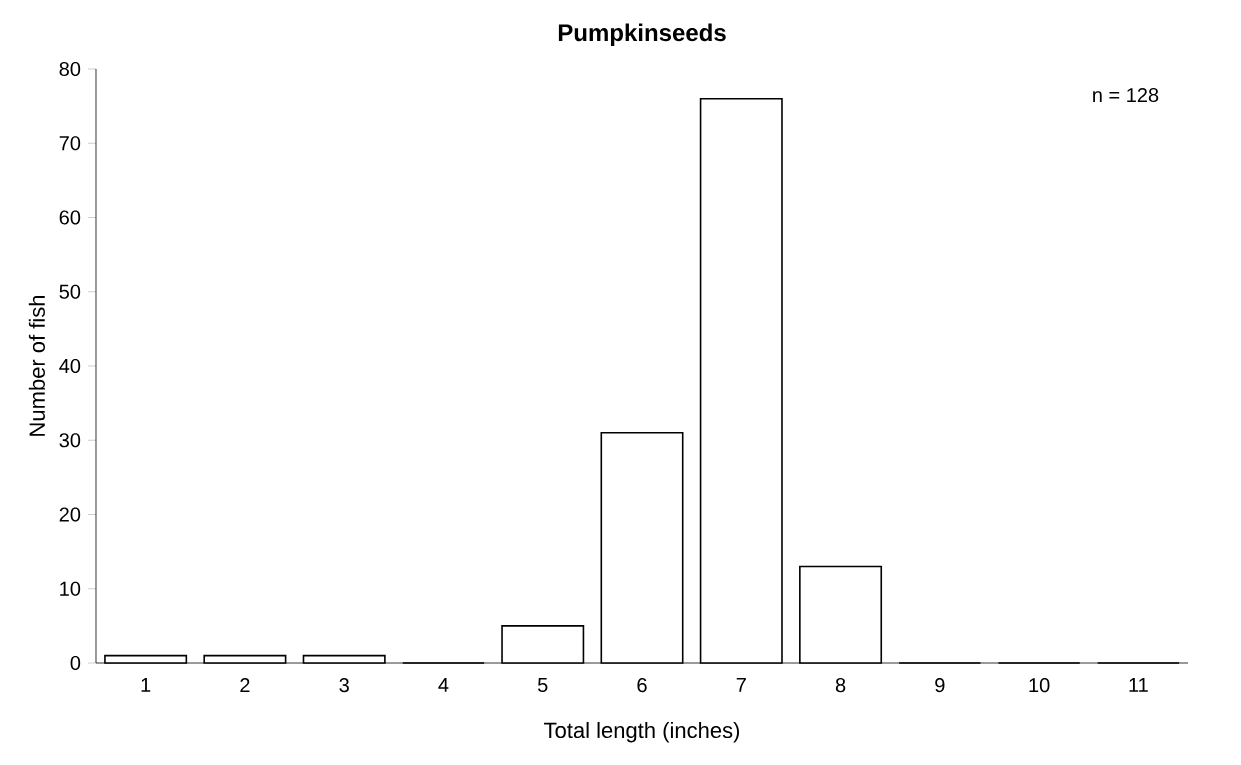 This screenshot has height=765, width=1241. Describe the element at coordinates (70, 514) in the screenshot. I see `y-tick-label: 20` at that location.